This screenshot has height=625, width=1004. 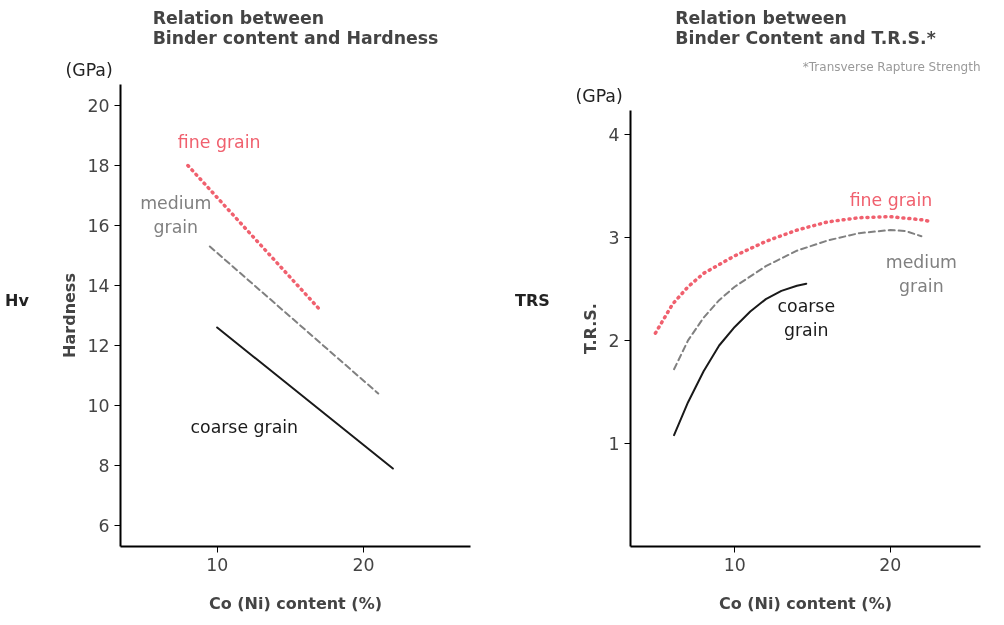 What do you see at coordinates (805, 27) in the screenshot?
I see `chart-title: Relation between Binder Content and T.R.S.*` at bounding box center [805, 27].